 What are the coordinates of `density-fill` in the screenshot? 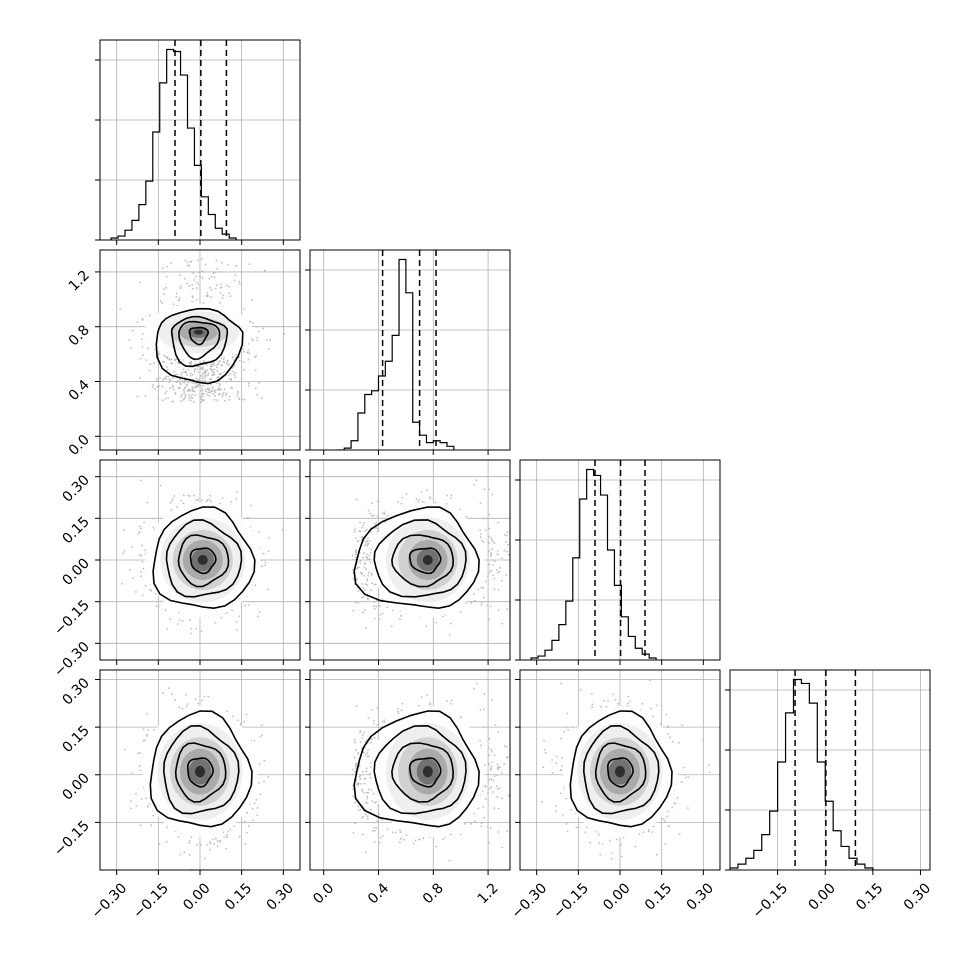 It's located at (203, 560).